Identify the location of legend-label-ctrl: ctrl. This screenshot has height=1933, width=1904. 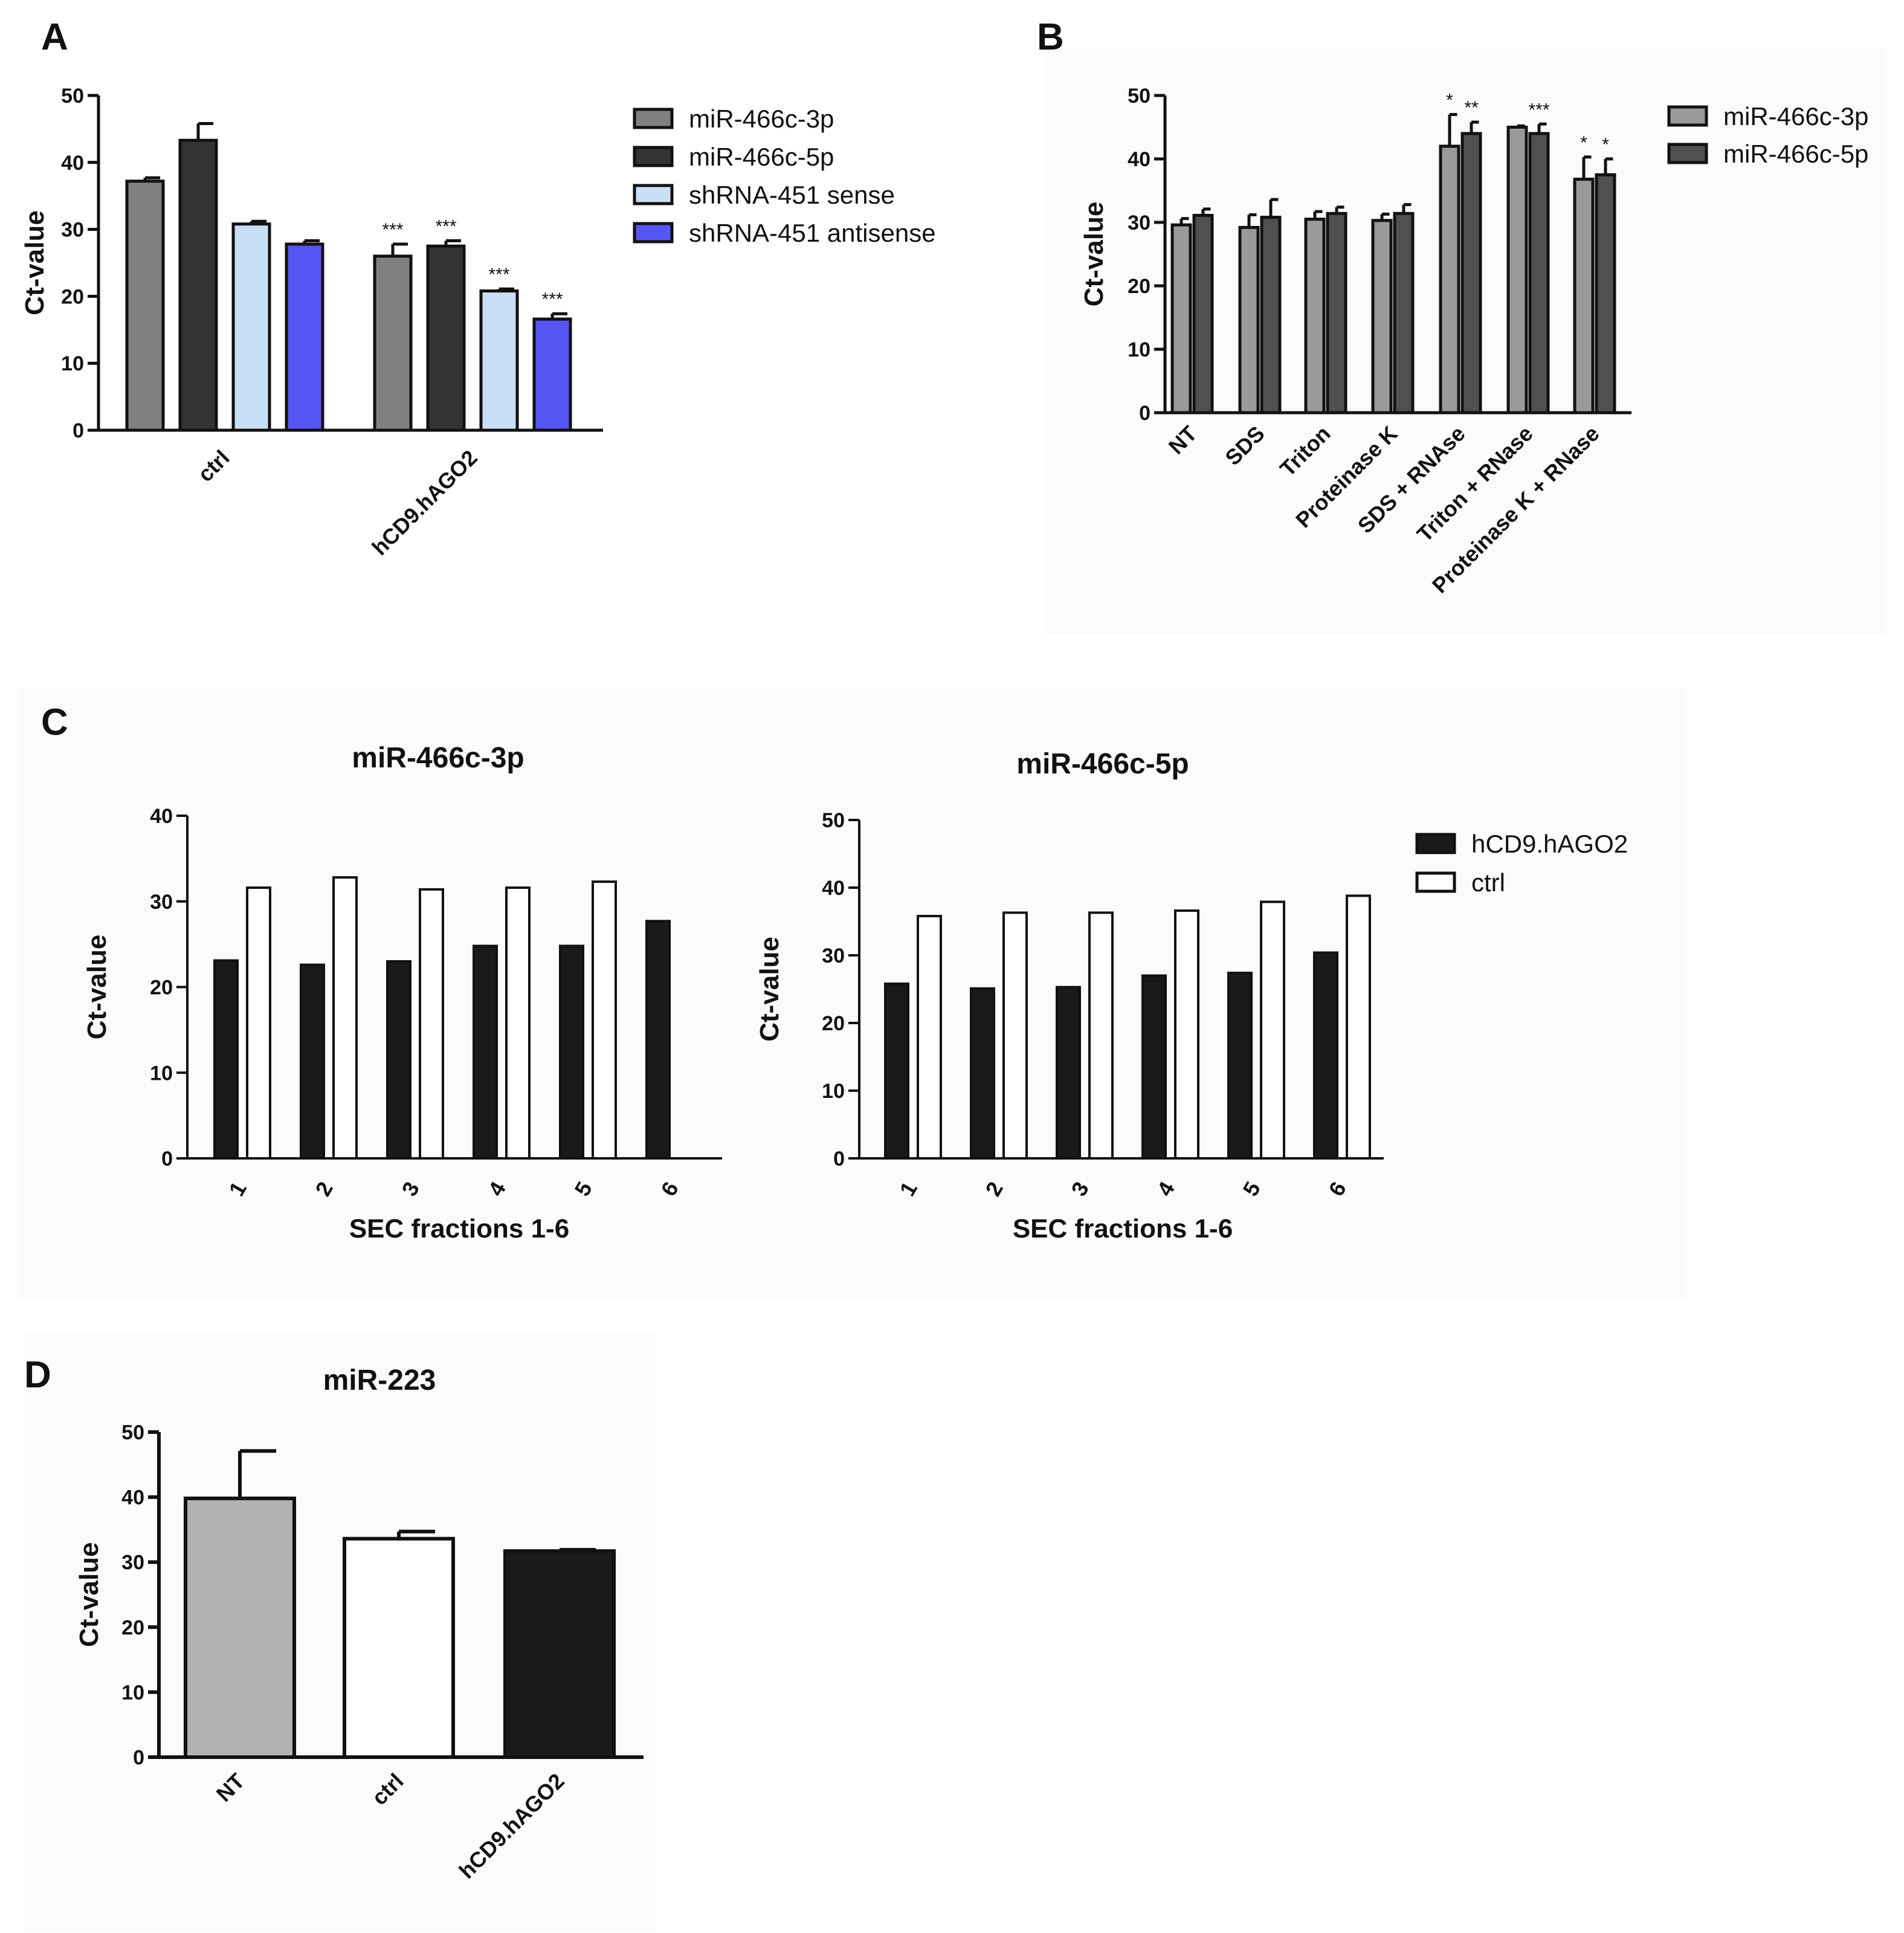
(1488, 882).